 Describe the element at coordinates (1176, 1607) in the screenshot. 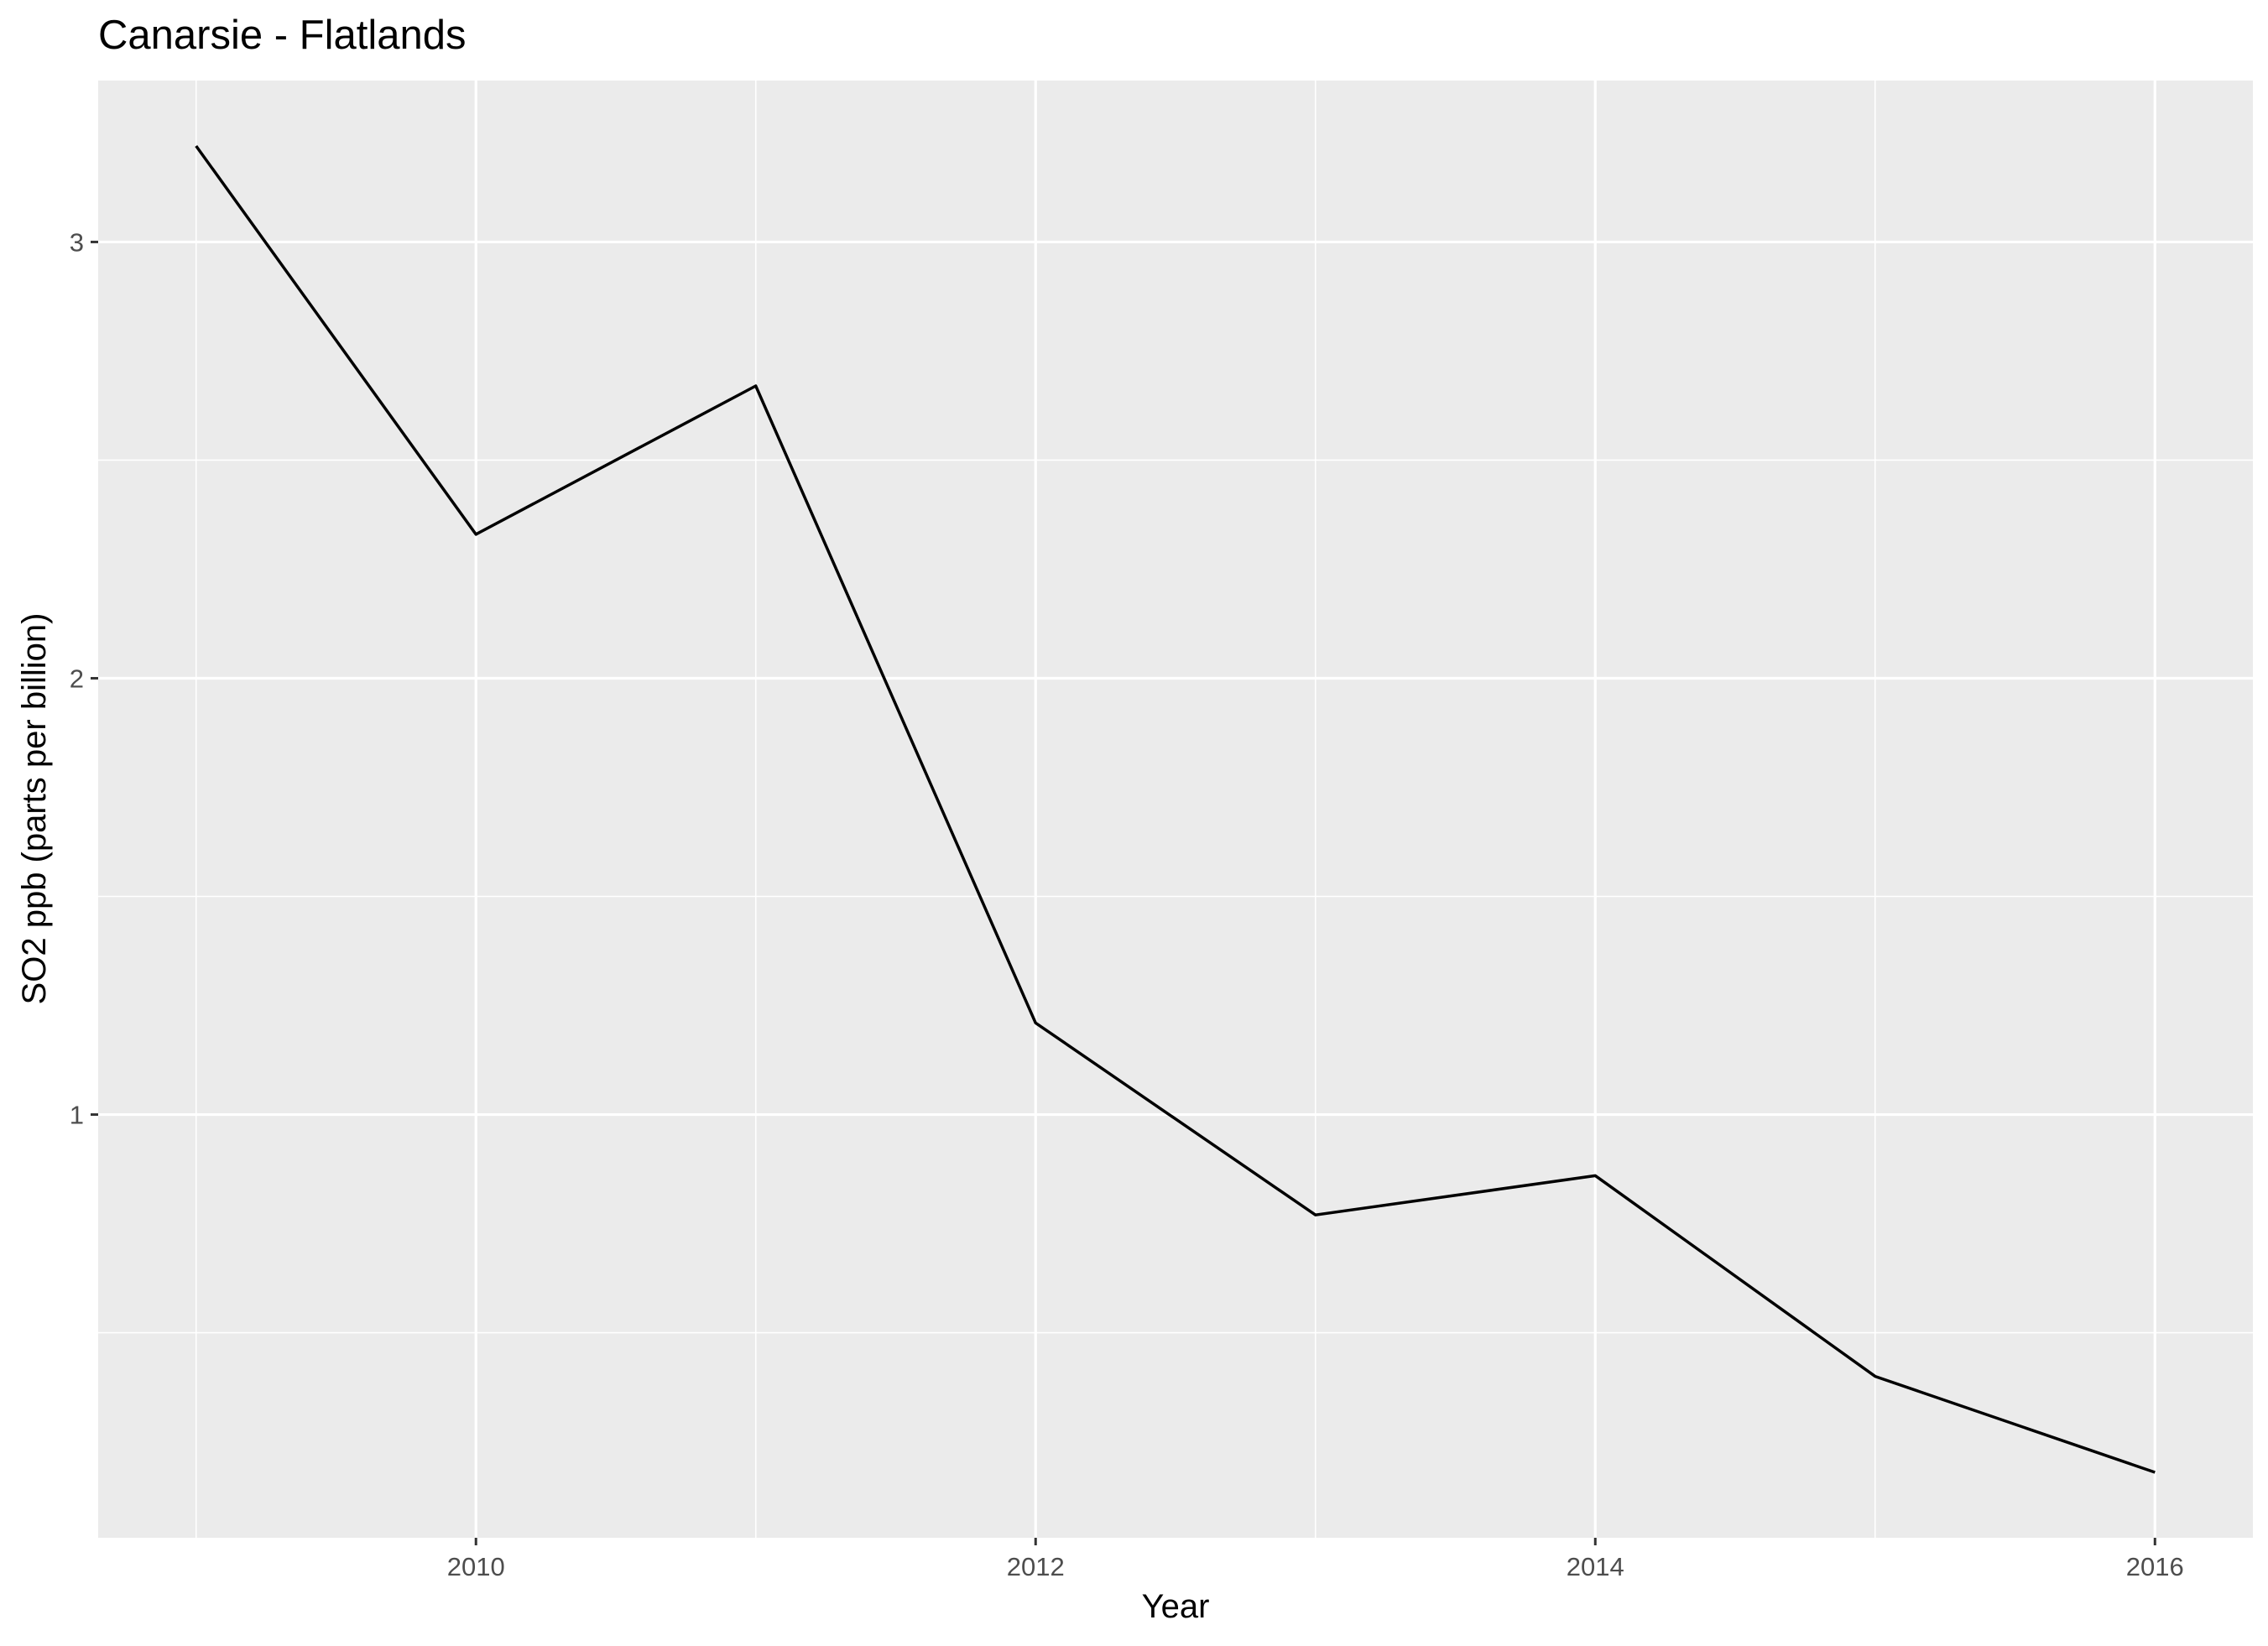

I see `x-axis-title: Year` at that location.